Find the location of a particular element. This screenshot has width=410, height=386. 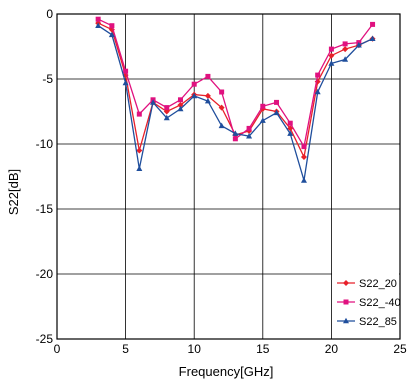

x-tick-label: 25 is located at coordinates (400, 349).